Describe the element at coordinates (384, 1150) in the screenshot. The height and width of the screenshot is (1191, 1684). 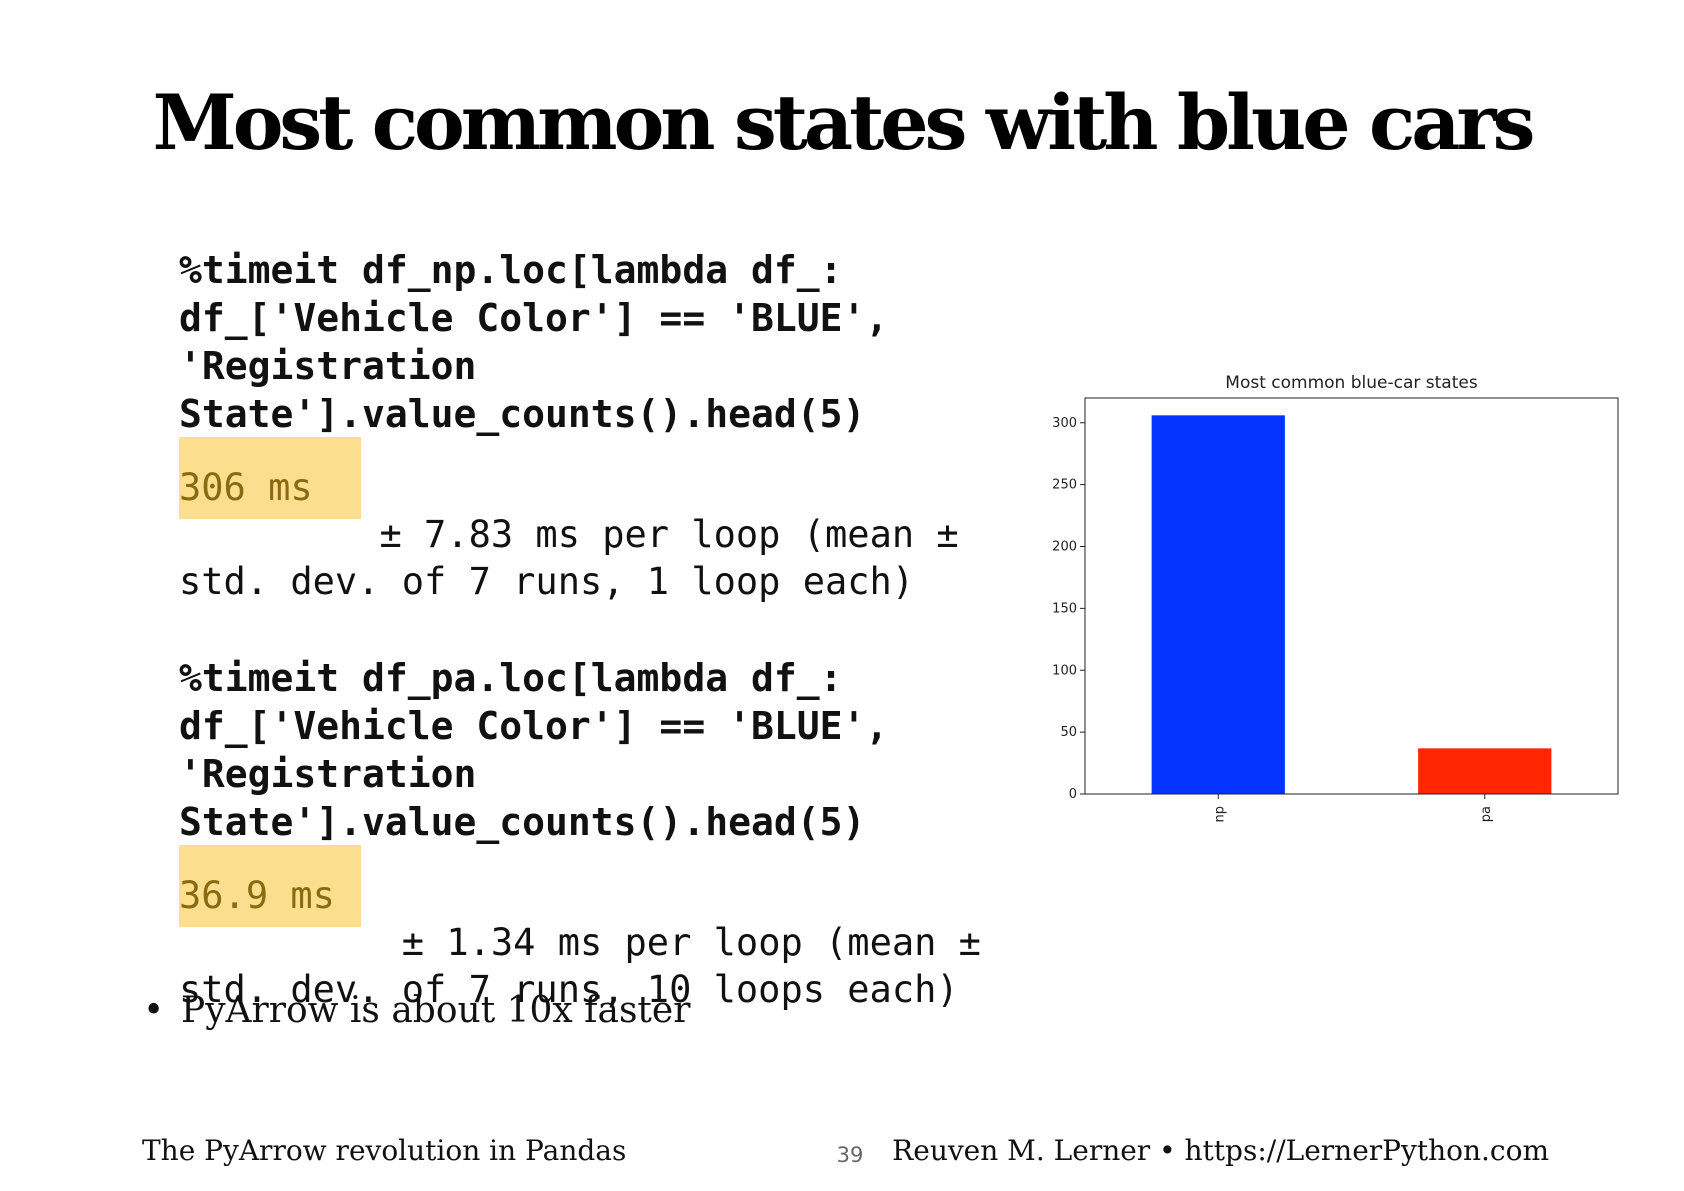
I see `footer-title: The PyArrow revolution in Pandas` at that location.